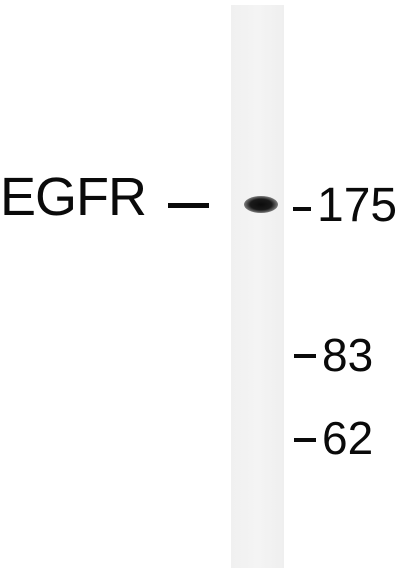 This screenshot has width=417, height=573. Describe the element at coordinates (257, 286) in the screenshot. I see `blot-lane` at that location.